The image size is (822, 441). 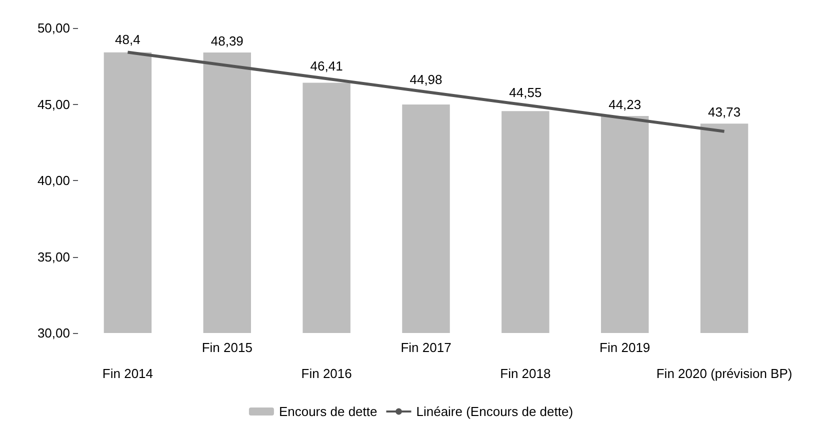 I want to click on data-label: 44,23, so click(x=625, y=104).